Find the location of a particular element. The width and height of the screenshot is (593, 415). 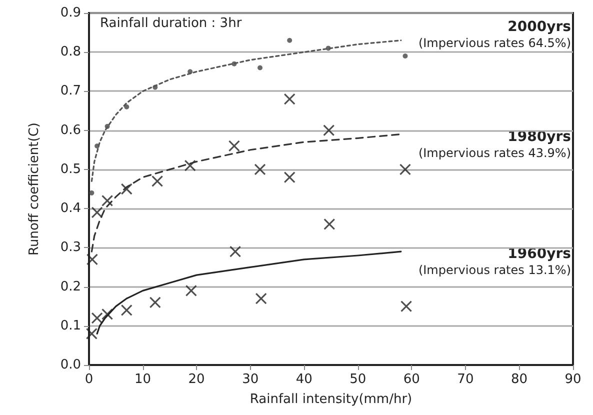

annotation: Rainfall duration : 3hr is located at coordinates (171, 23).